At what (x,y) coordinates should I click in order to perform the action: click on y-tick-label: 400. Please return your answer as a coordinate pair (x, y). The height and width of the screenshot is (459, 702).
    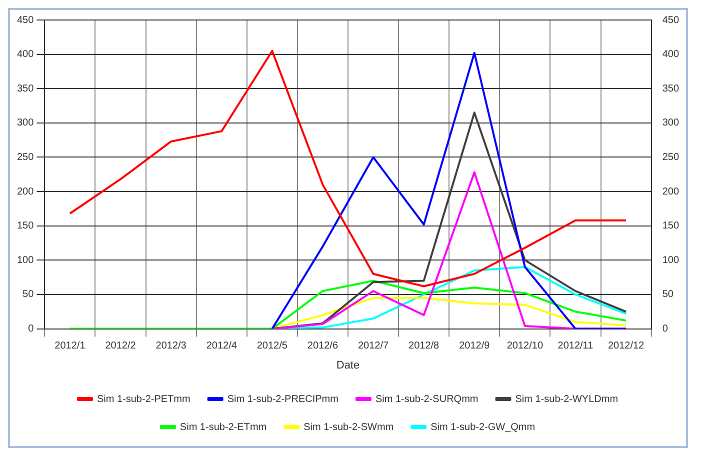
    Looking at the image, I should click on (25, 54).